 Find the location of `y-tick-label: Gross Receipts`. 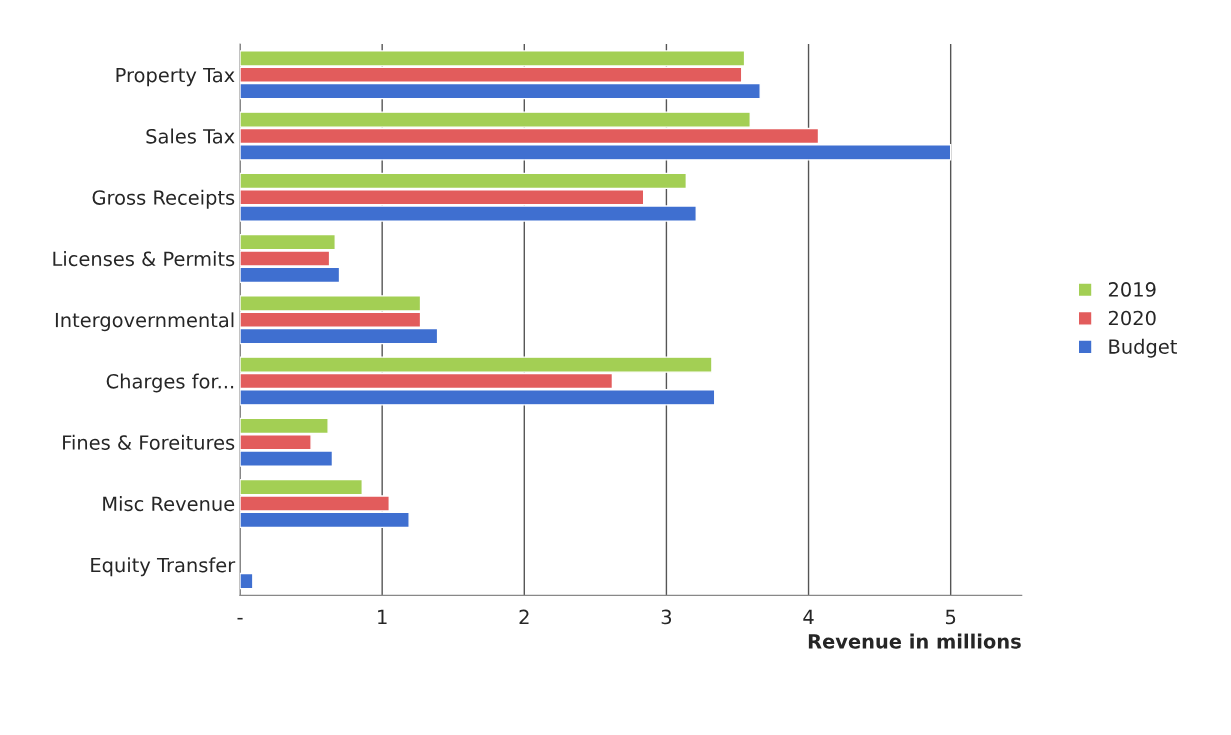

y-tick-label: Gross Receipts is located at coordinates (163, 199).